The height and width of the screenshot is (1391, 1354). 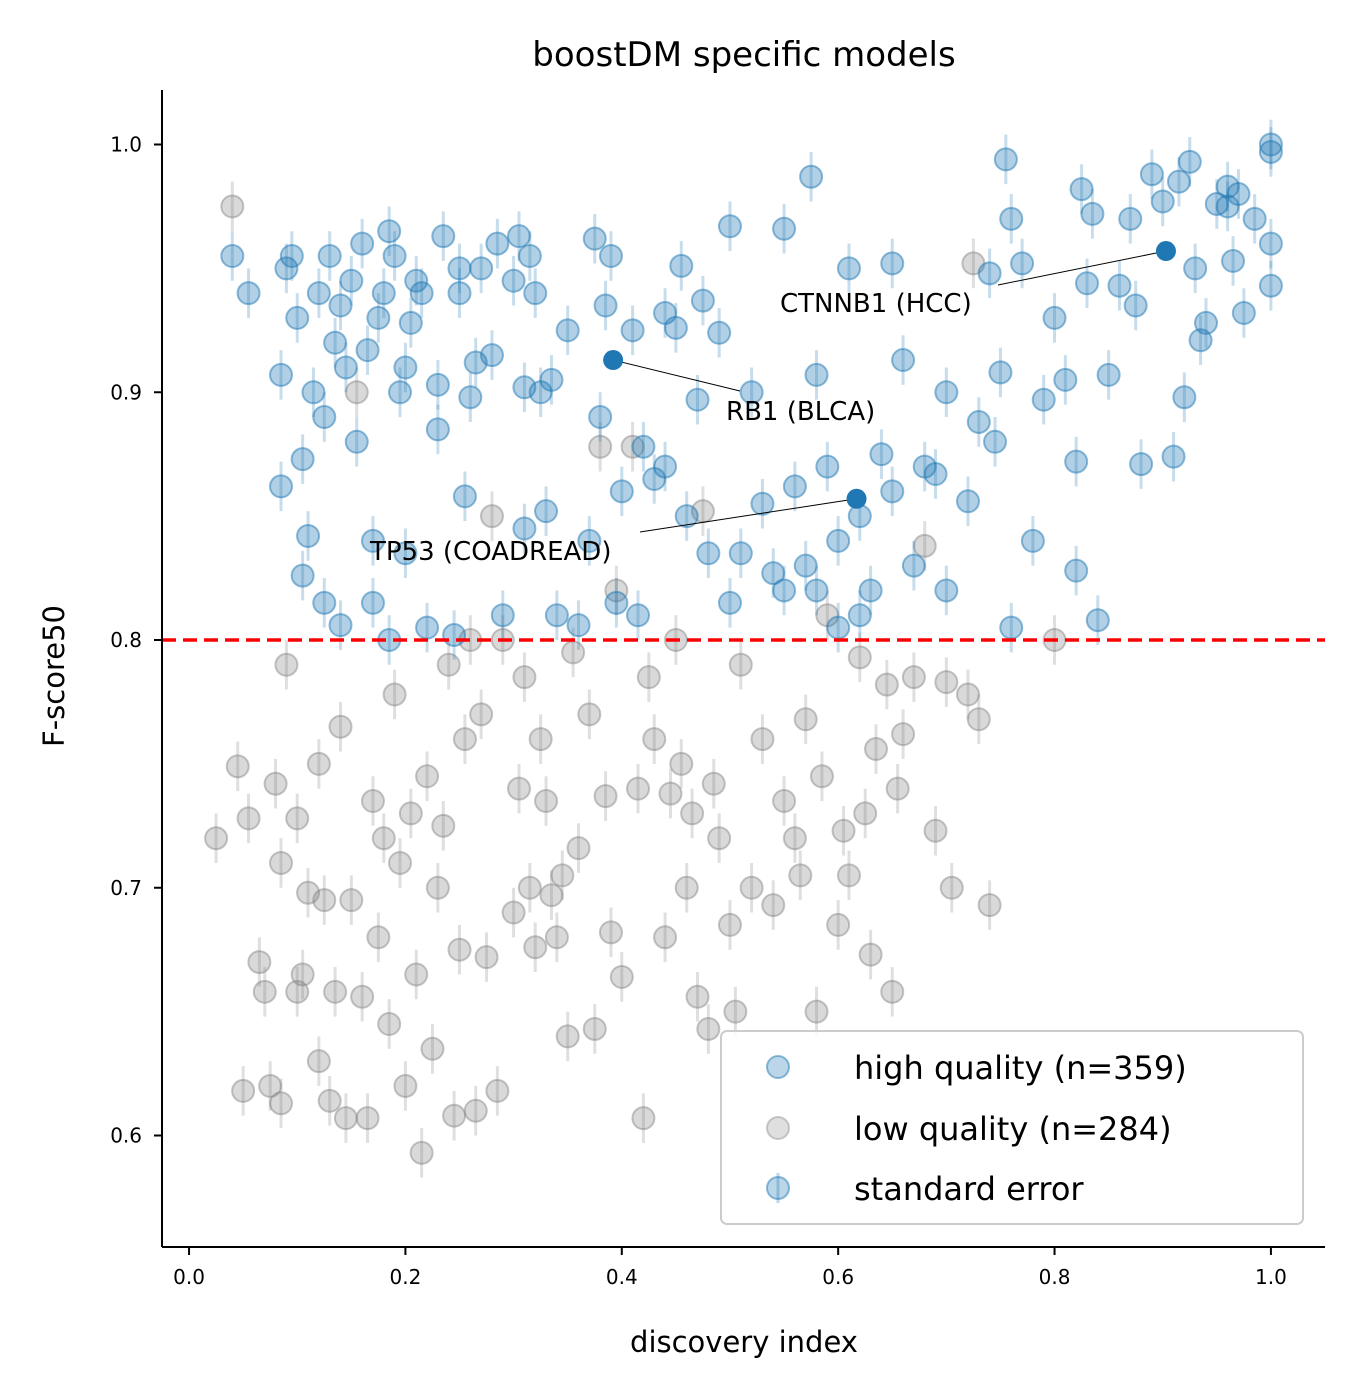 I want to click on legend-marker-high, so click(x=778, y=1067).